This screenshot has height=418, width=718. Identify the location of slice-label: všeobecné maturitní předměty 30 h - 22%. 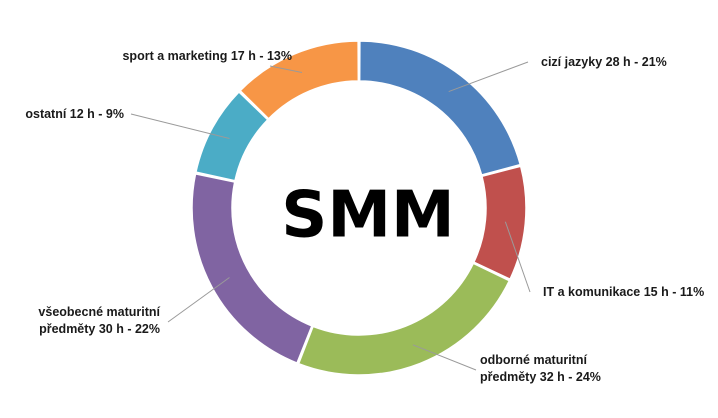
(99, 320).